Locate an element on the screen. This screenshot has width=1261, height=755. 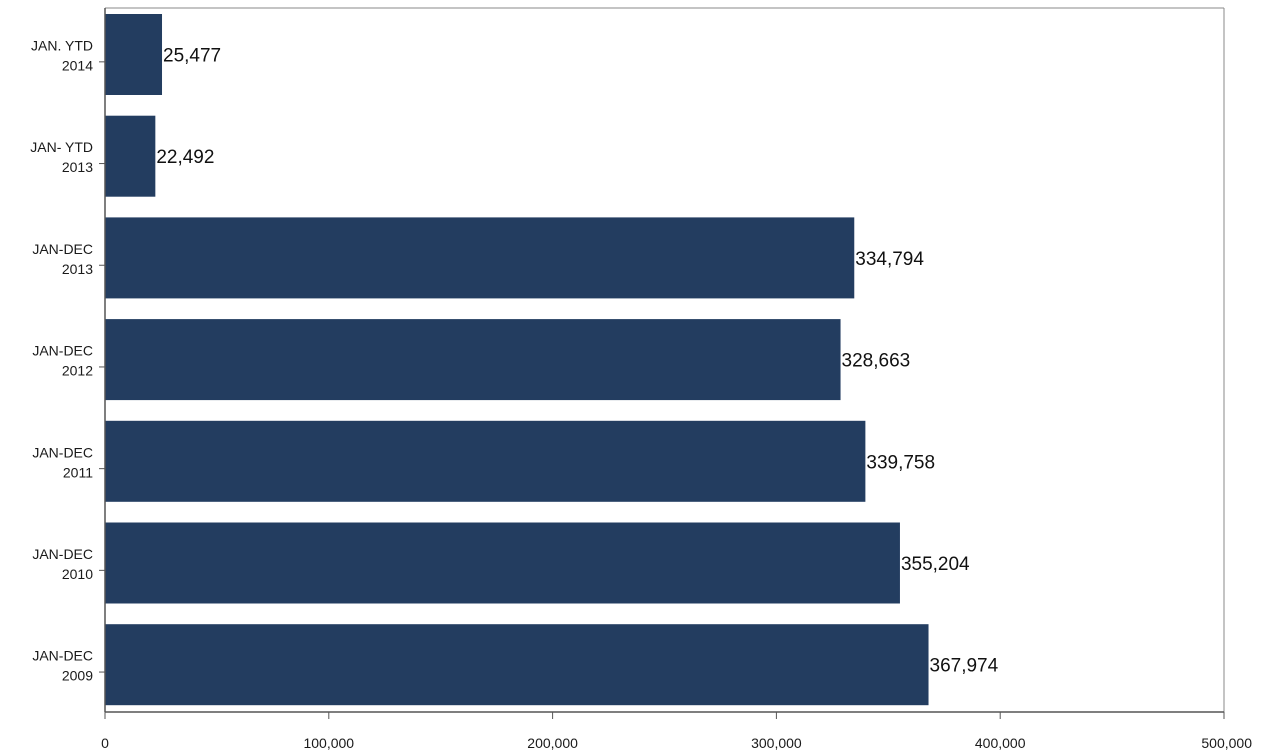
x-tick-label: 0 is located at coordinates (105, 743).